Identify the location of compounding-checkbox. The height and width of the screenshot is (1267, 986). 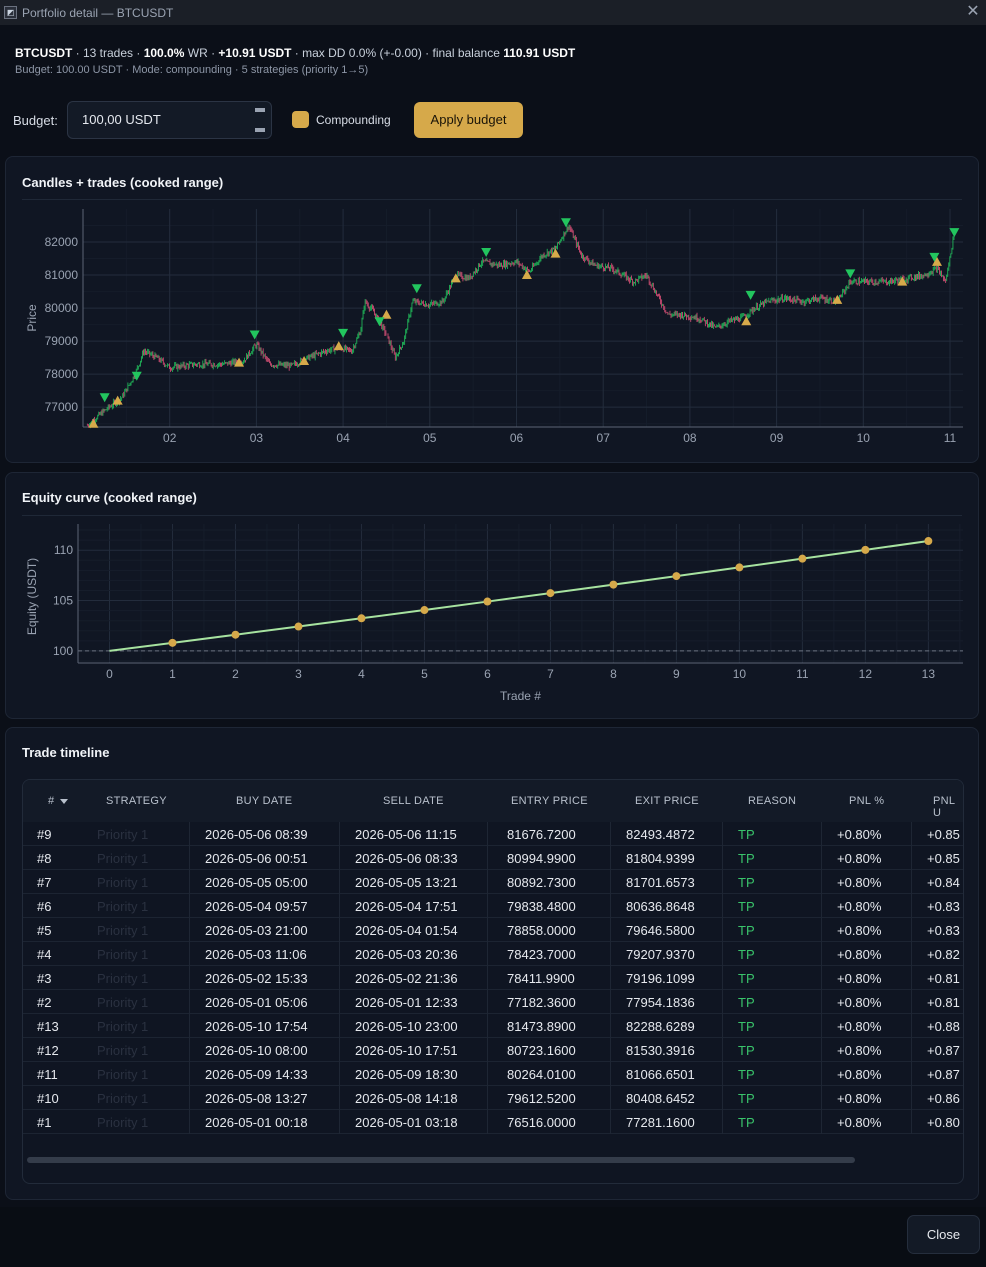
(300, 119).